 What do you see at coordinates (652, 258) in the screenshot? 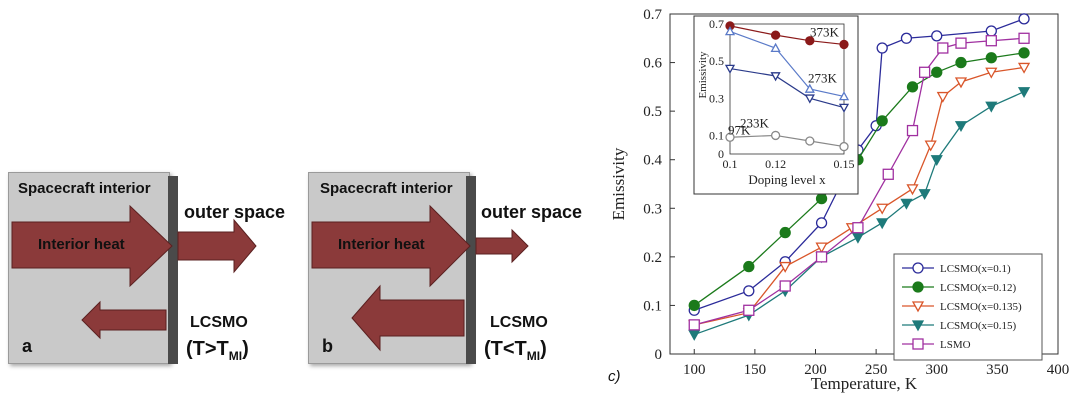
I see `y-tick-label: 0.2` at bounding box center [652, 258].